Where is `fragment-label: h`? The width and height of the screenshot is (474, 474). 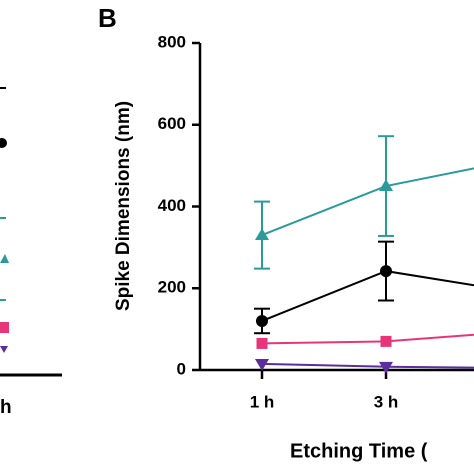
fragment-label: h is located at coordinates (6, 407).